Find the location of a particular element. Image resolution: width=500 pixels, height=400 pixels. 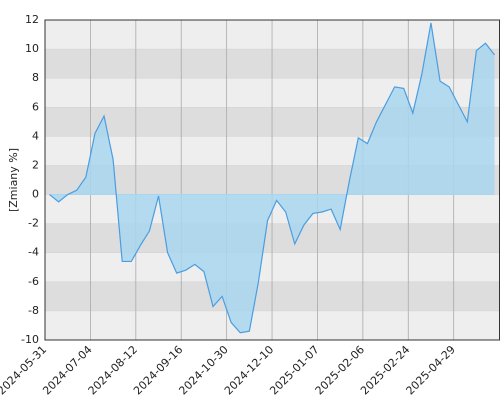

y-tick-label: 2 is located at coordinates (35, 164).